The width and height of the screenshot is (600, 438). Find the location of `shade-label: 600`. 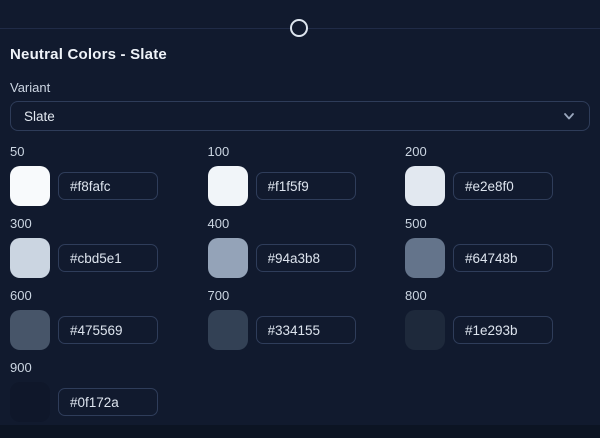

shade-label: 600 is located at coordinates (21, 295).